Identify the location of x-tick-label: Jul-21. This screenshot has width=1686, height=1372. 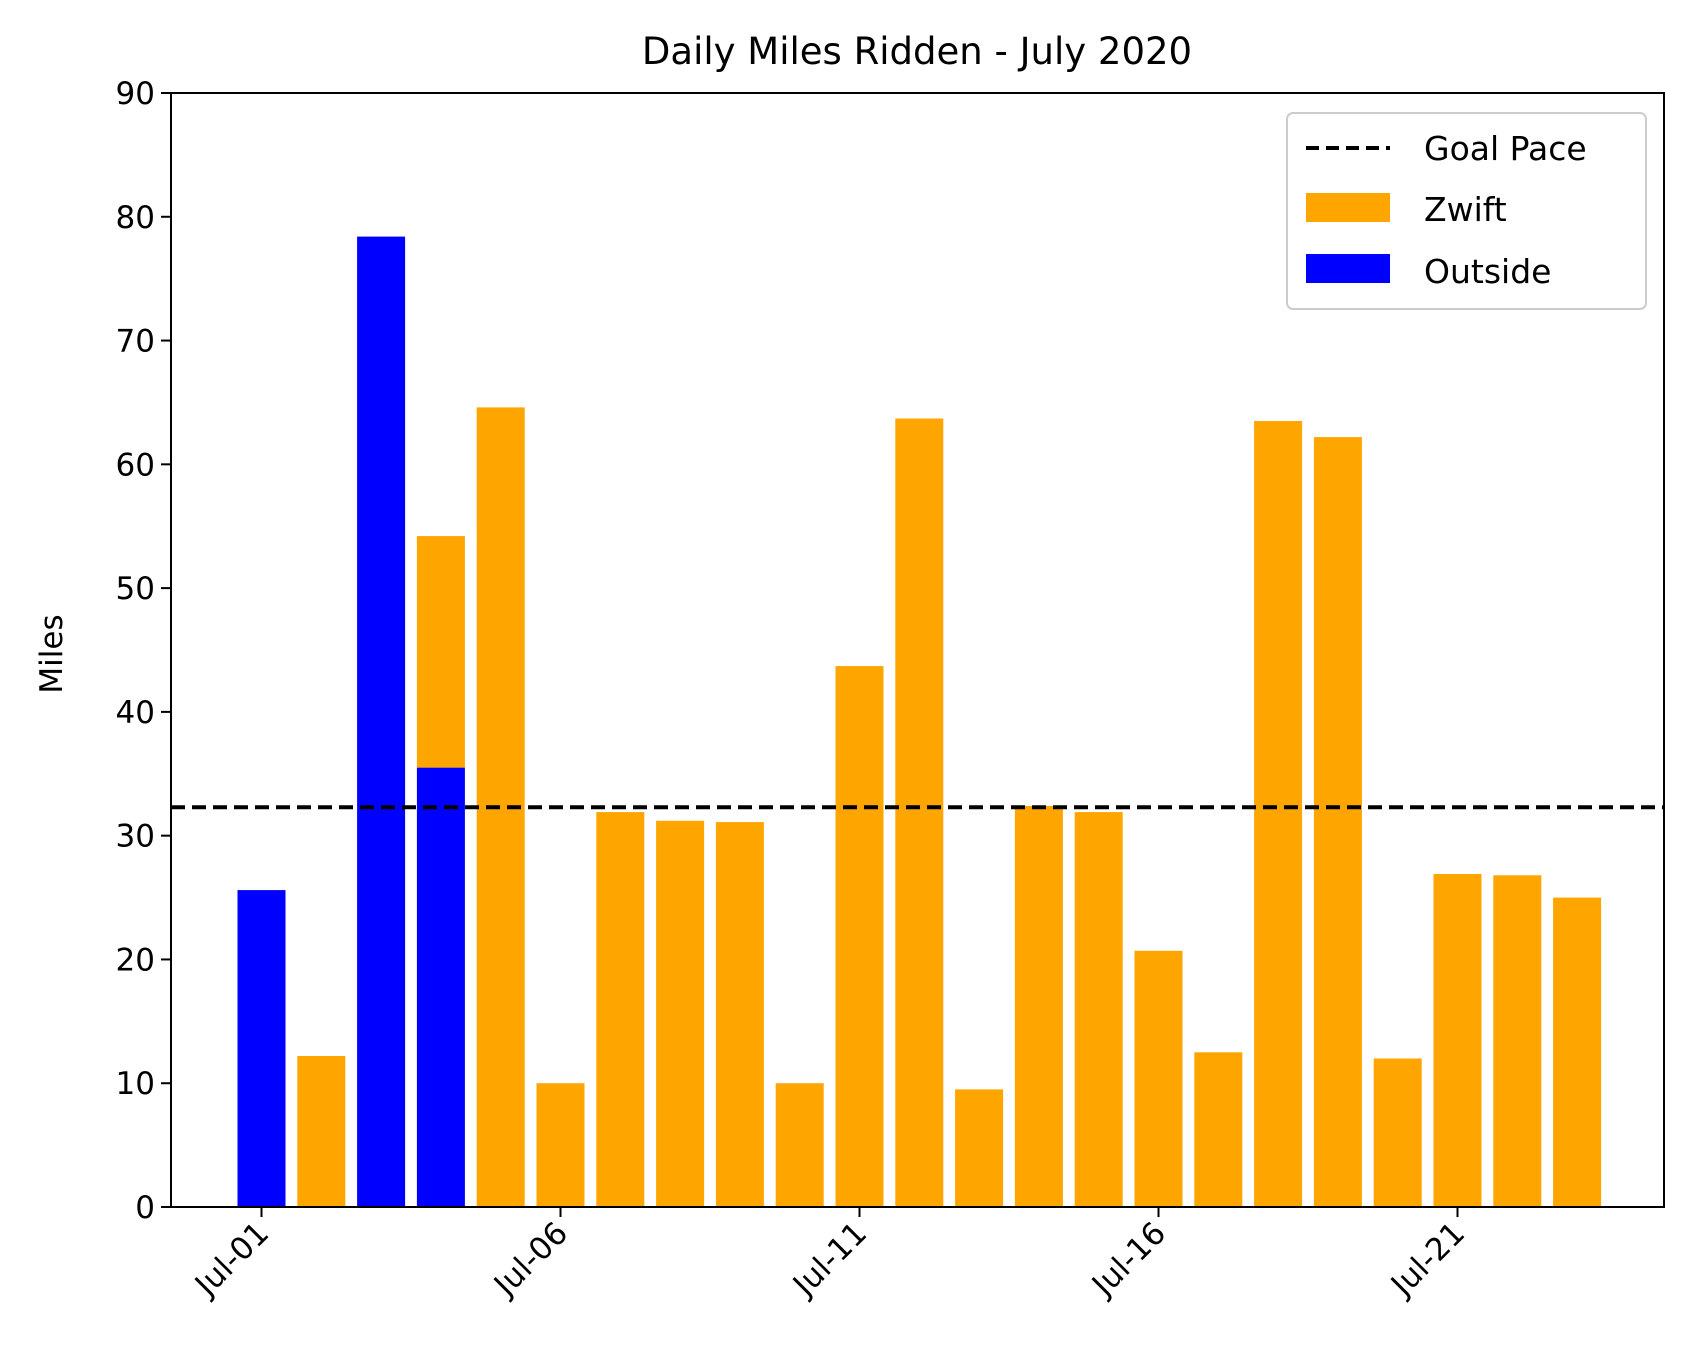
(1427, 1259).